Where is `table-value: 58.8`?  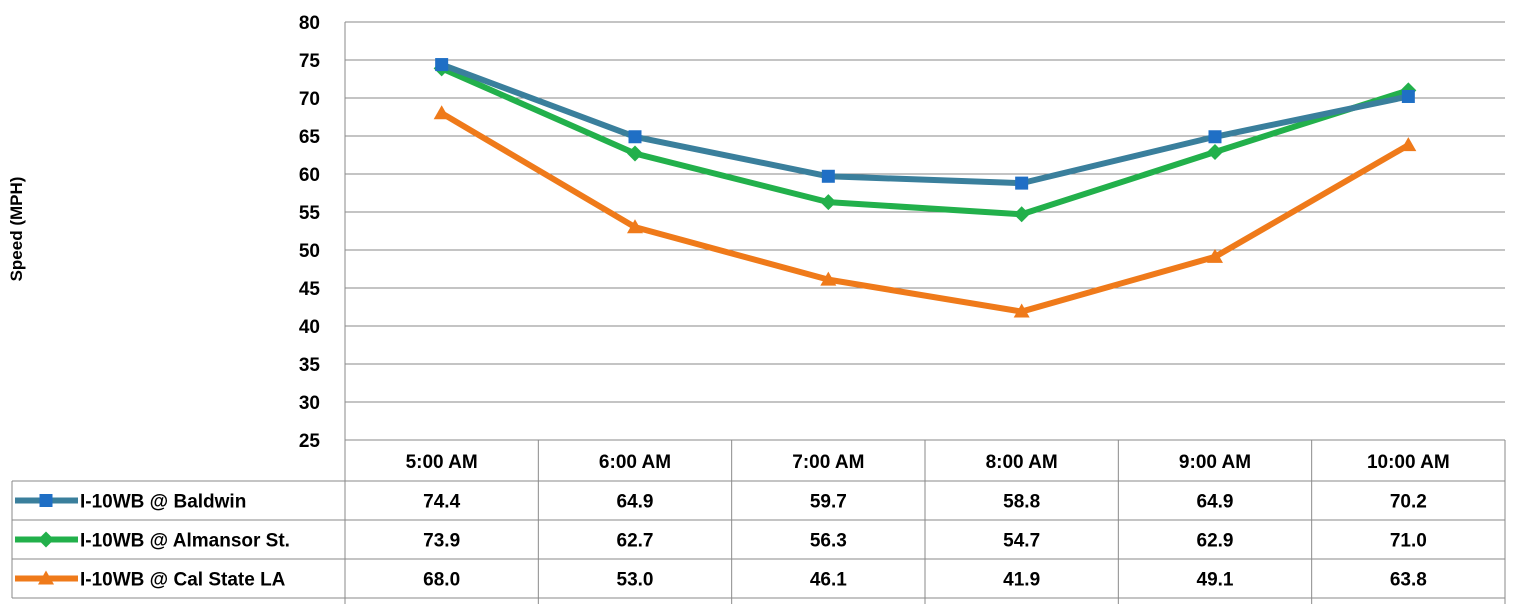 table-value: 58.8 is located at coordinates (1021, 502).